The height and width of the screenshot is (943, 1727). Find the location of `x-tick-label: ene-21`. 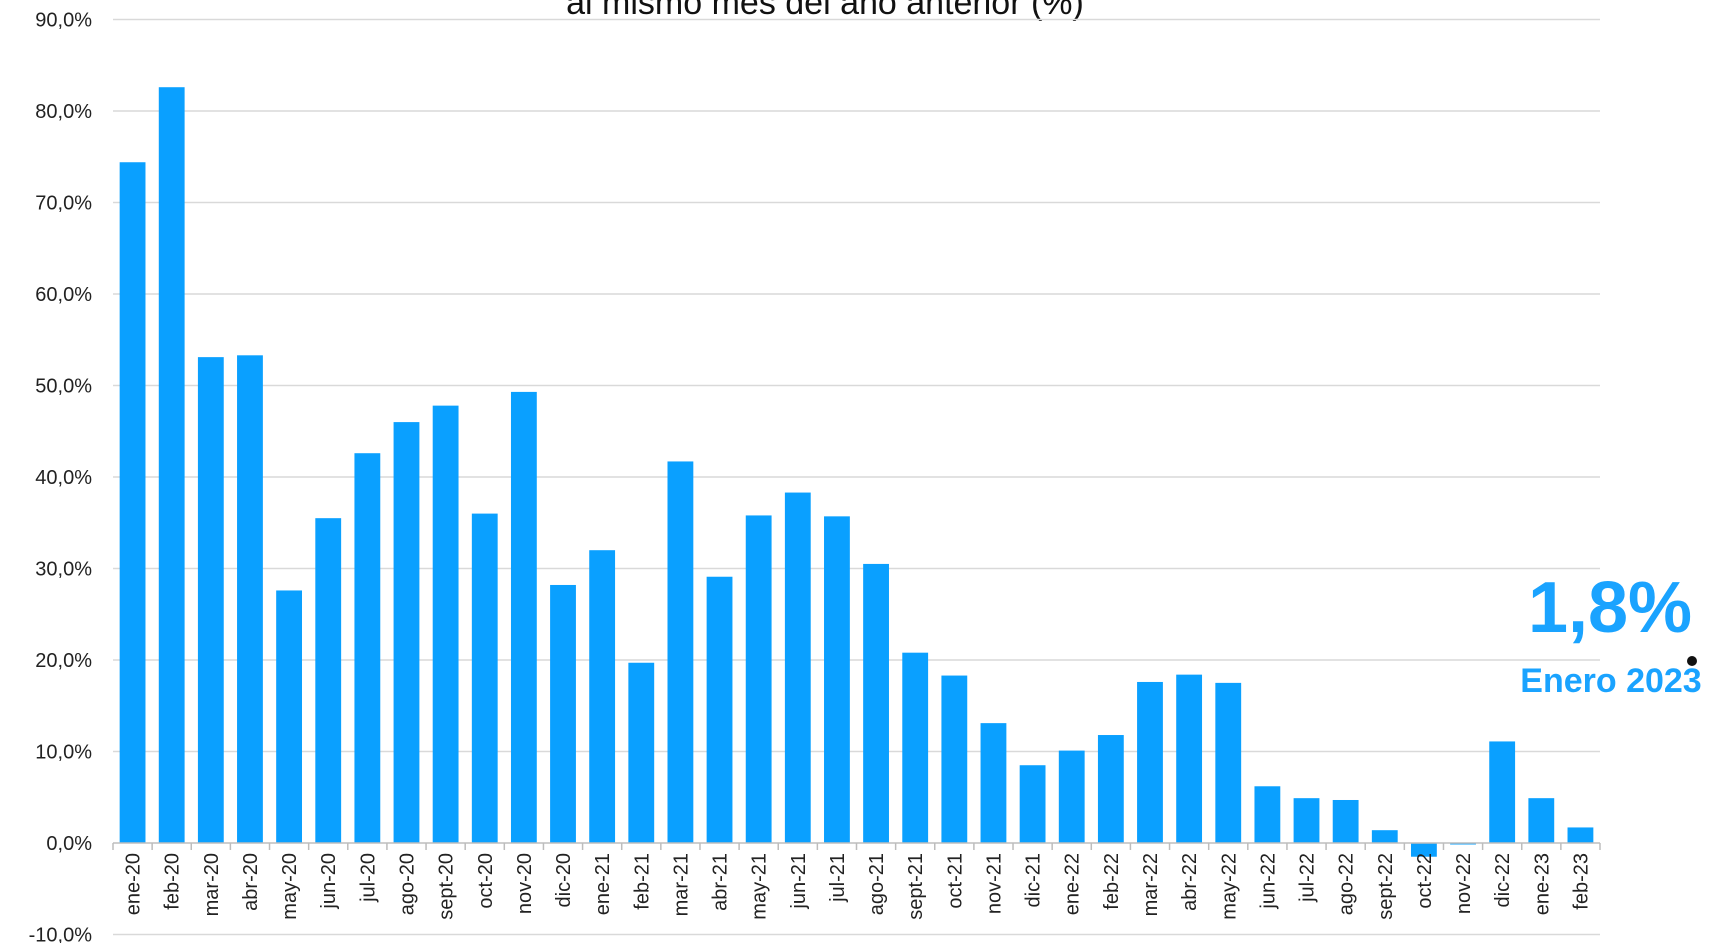

x-tick-label: ene-21 is located at coordinates (603, 884).